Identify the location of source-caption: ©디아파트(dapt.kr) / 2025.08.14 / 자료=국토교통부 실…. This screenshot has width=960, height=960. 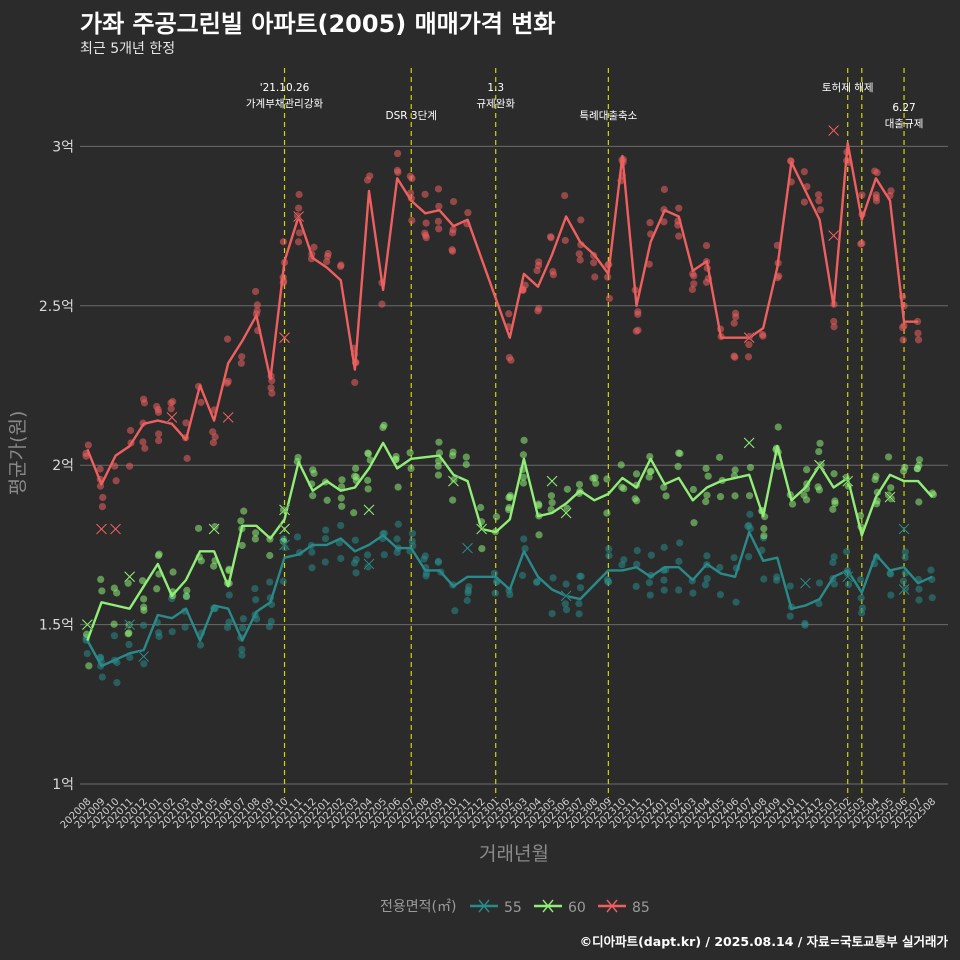
(763, 941).